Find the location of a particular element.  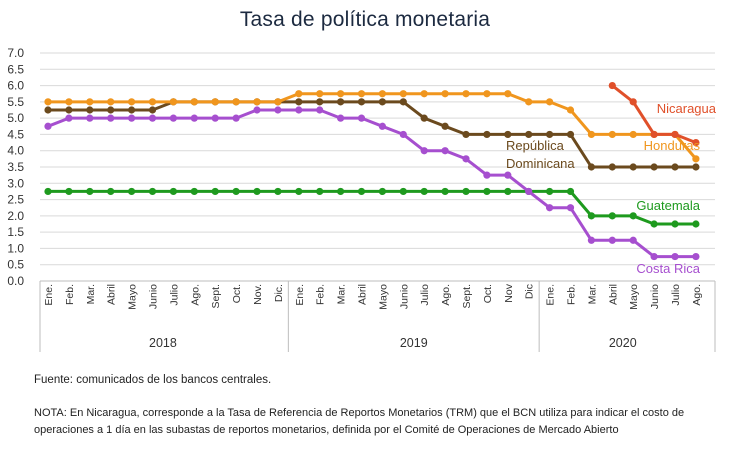

x-tick-label: Ene. is located at coordinates (300, 295).